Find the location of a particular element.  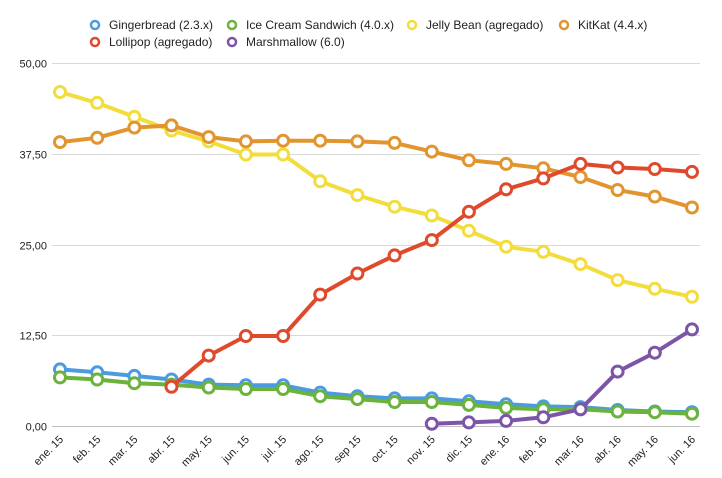

y-tick-label: 37,50 is located at coordinates (33, 156).